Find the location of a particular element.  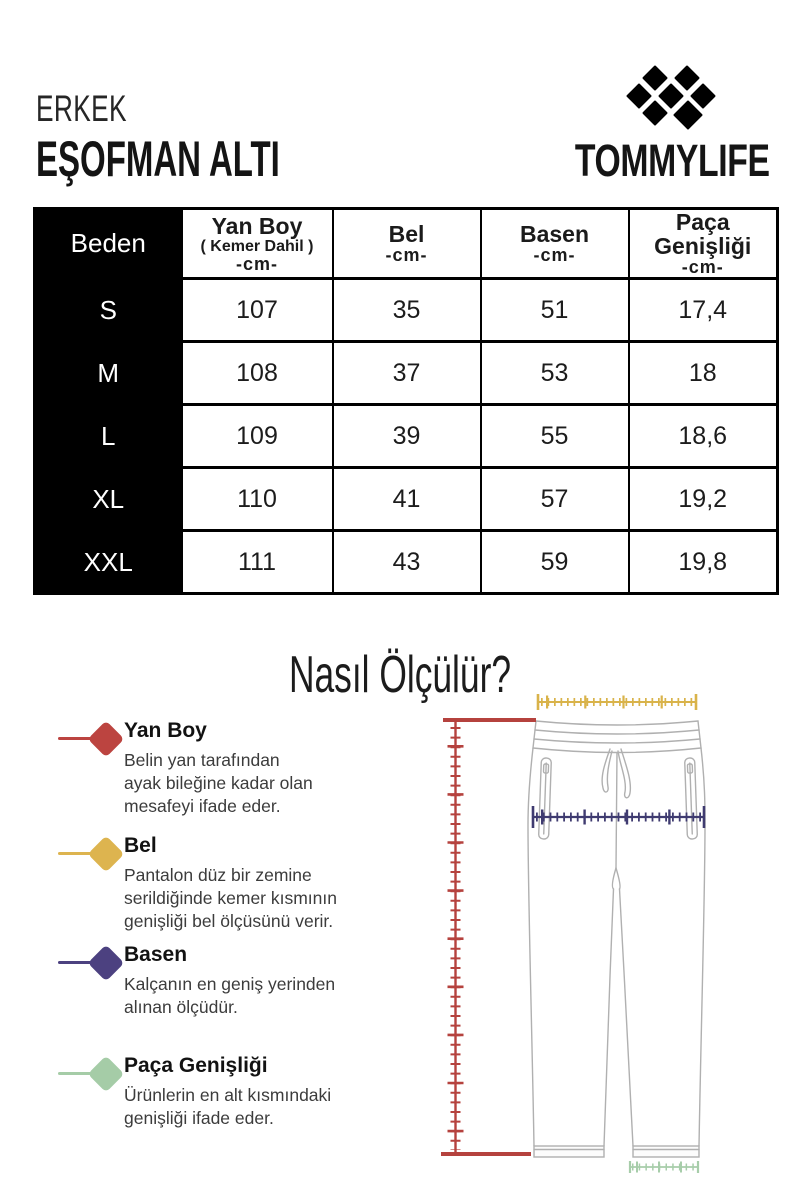

table-cell: 35 is located at coordinates (406, 310).